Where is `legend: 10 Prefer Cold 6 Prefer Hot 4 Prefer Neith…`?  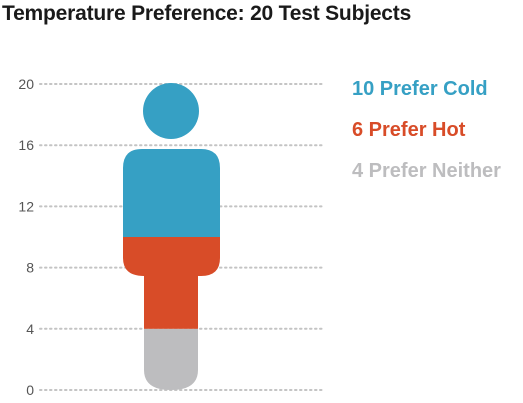 legend: 10 Prefer Cold 6 Prefer Hot 4 Prefer Neith… is located at coordinates (426, 130).